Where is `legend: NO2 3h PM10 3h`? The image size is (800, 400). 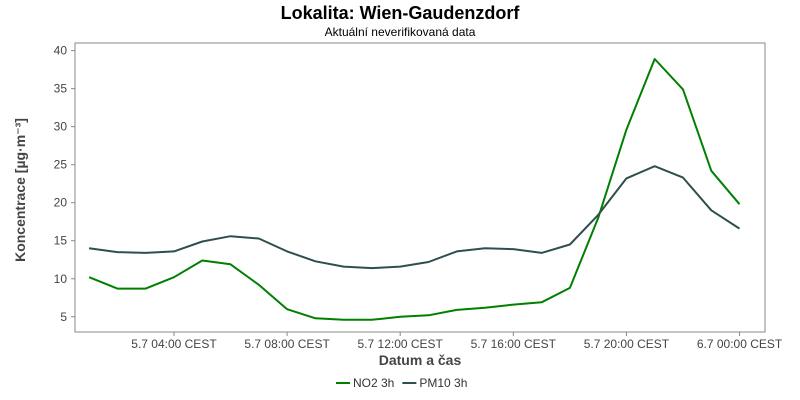
legend: NO2 3h PM10 3h is located at coordinates (401, 383).